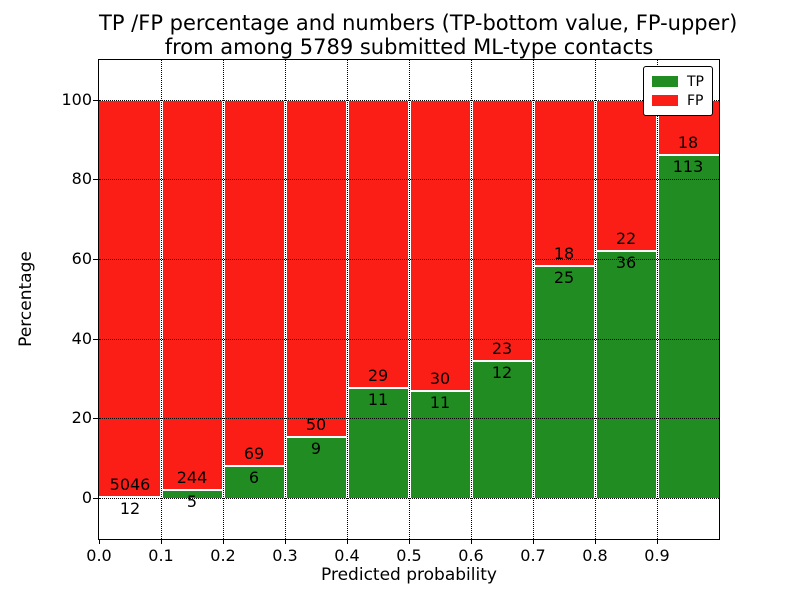  Describe the element at coordinates (81, 259) in the screenshot. I see `y-tick-label: 60` at that location.